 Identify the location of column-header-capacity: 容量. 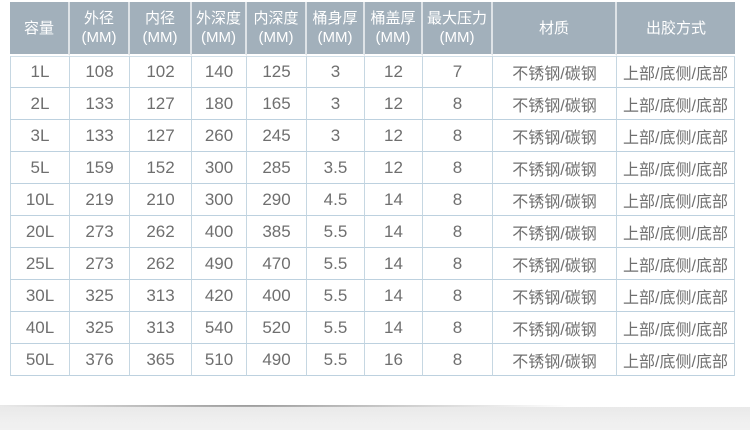
(40, 29).